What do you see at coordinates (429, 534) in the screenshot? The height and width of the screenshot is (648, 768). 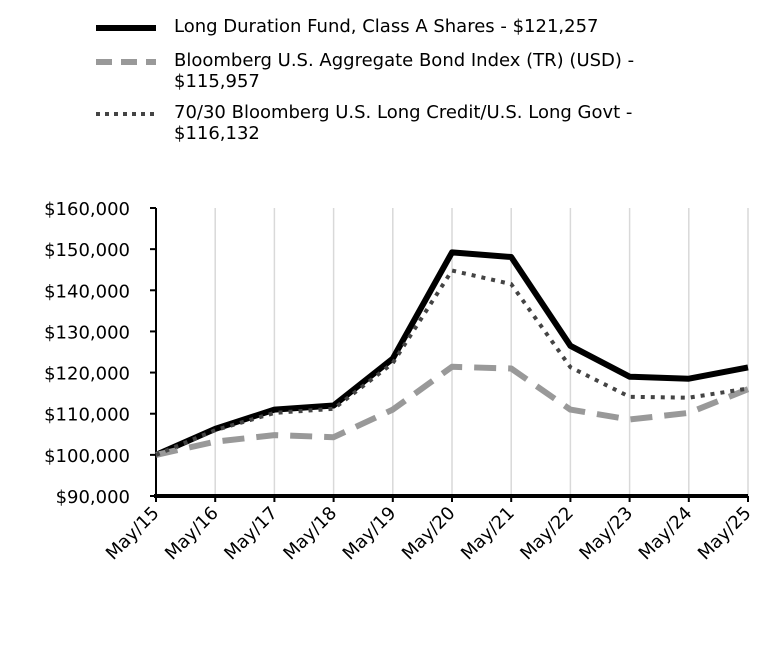 I see `x-tick-label: May/20` at bounding box center [429, 534].